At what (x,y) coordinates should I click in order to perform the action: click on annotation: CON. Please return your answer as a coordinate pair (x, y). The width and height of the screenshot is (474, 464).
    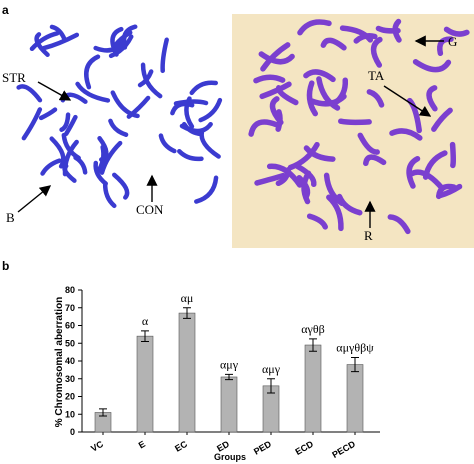
    Looking at the image, I should click on (150, 209).